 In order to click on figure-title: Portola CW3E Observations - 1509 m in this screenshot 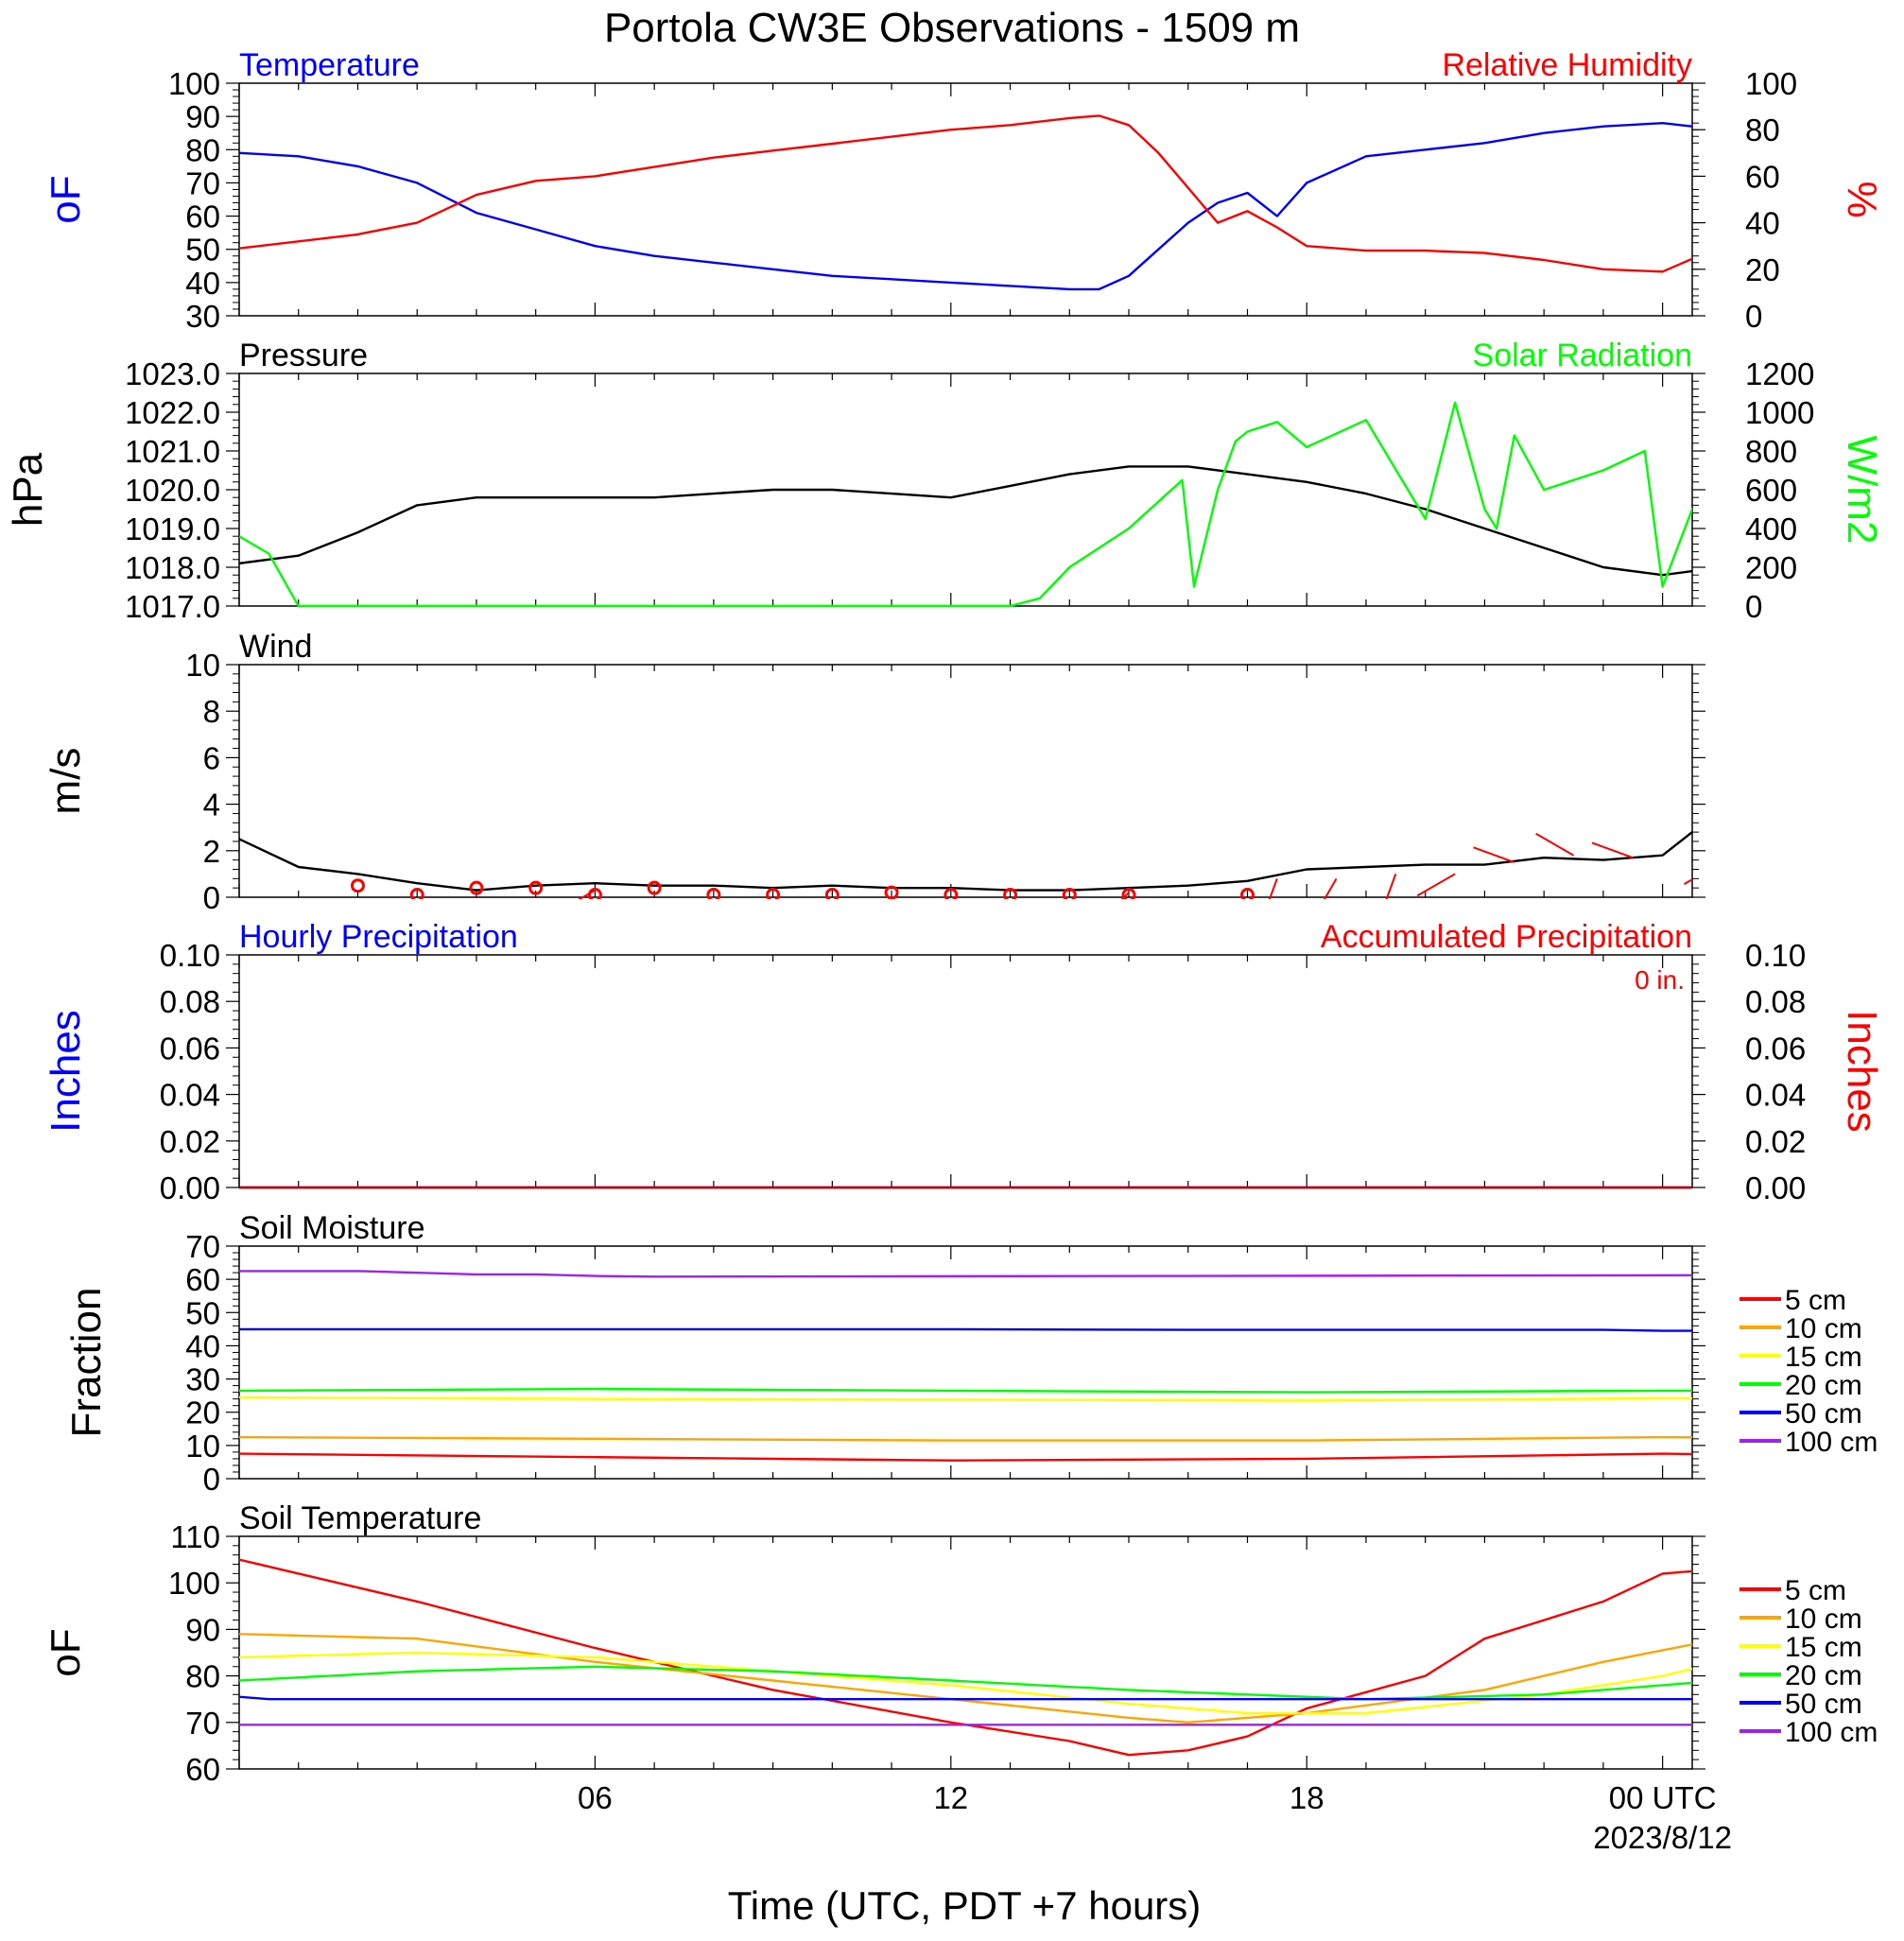, I will do `click(952, 28)`.